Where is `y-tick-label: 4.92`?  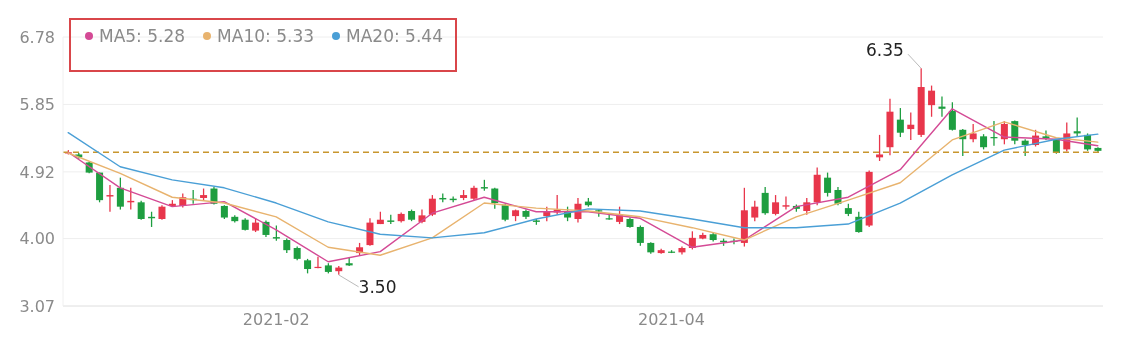
y-tick-label: 4.92 is located at coordinates (37, 172).